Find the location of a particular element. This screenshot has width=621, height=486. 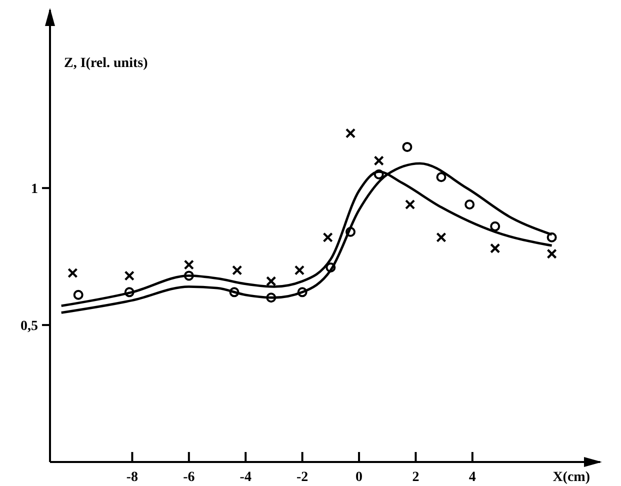

x-axis-title: X(cm) is located at coordinates (571, 477).